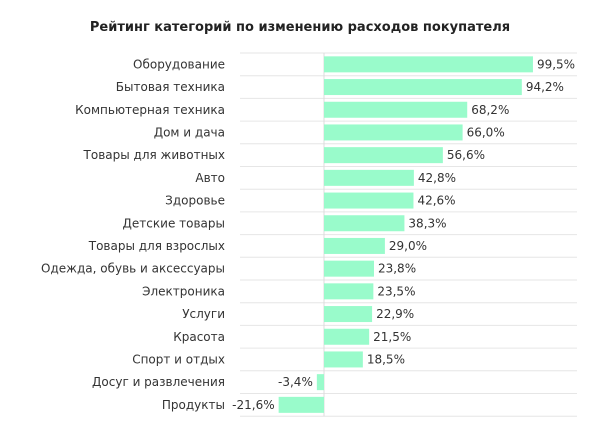 This screenshot has width=600, height=439. Describe the element at coordinates (395, 314) in the screenshot. I see `data-label: 22,9%` at that location.